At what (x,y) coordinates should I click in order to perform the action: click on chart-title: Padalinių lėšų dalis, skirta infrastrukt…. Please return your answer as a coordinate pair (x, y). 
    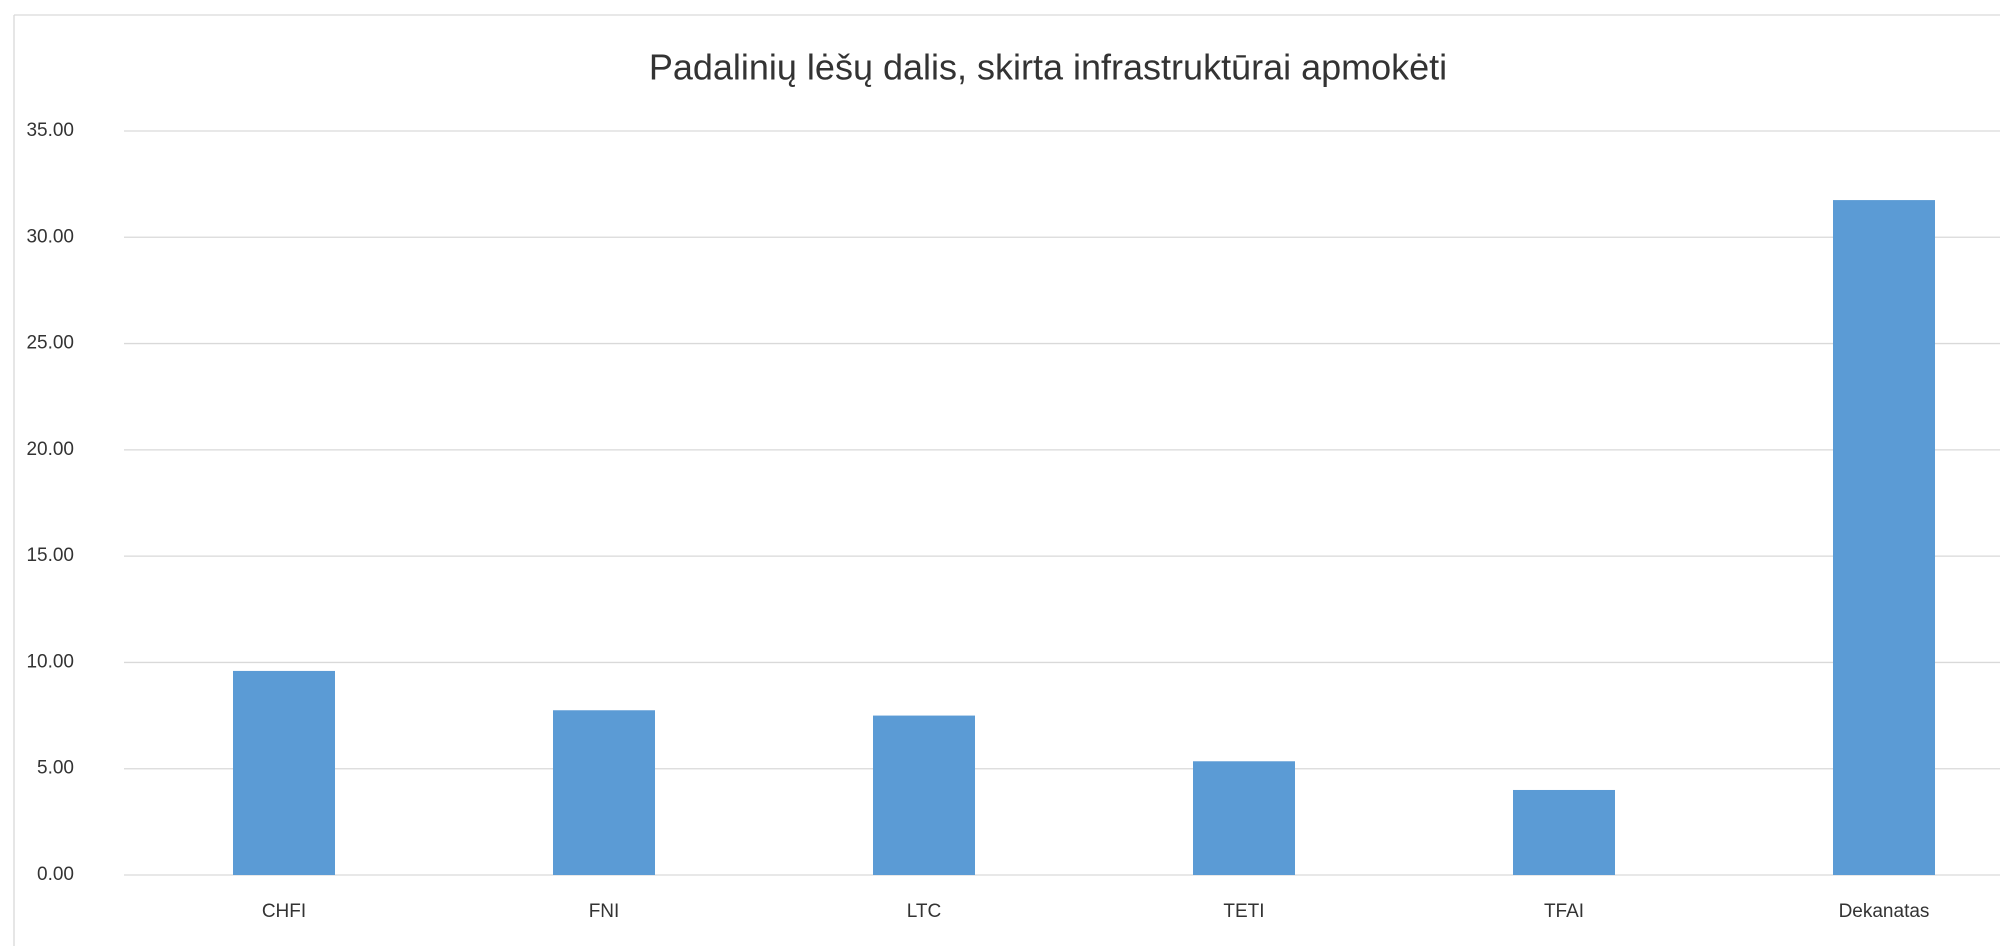
    Looking at the image, I should click on (1048, 67).